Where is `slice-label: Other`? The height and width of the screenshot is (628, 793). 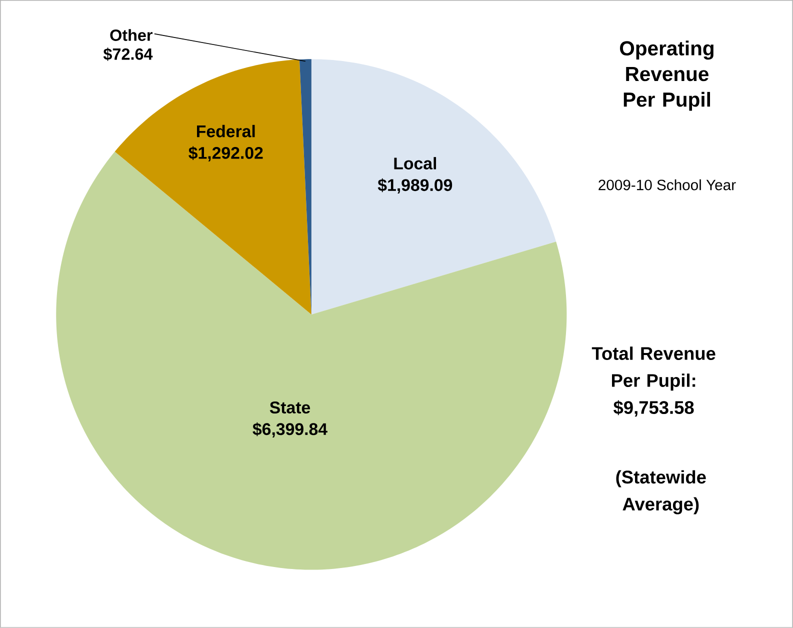
slice-label: Other is located at coordinates (131, 35).